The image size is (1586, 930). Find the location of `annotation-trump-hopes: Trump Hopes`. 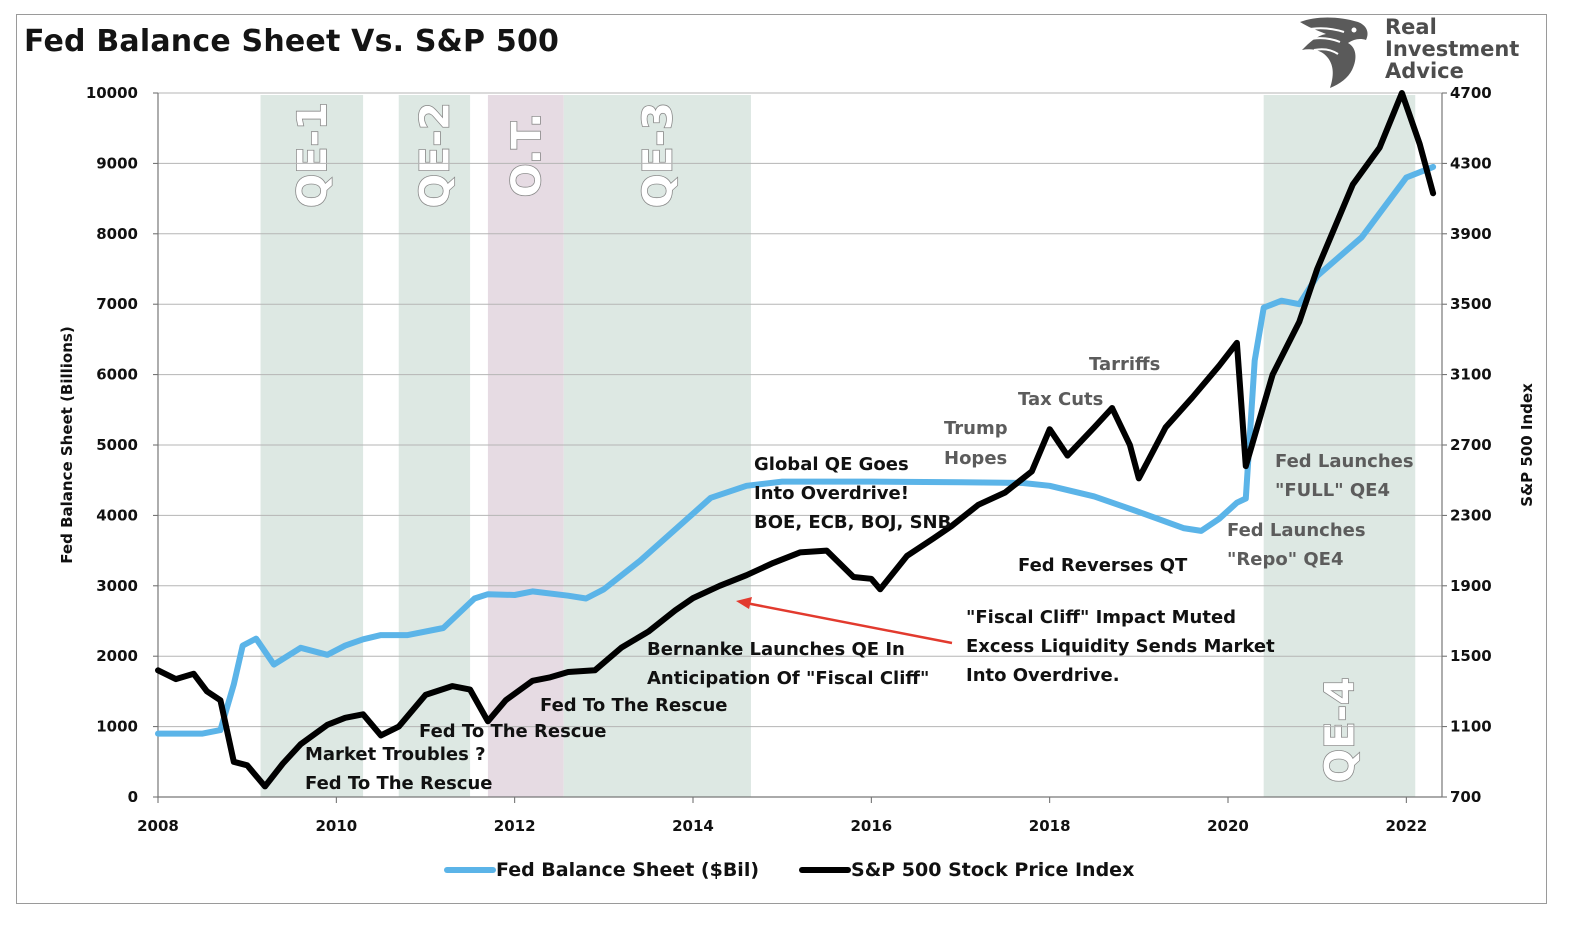

annotation-trump-hopes: Trump Hopes is located at coordinates (979, 443).